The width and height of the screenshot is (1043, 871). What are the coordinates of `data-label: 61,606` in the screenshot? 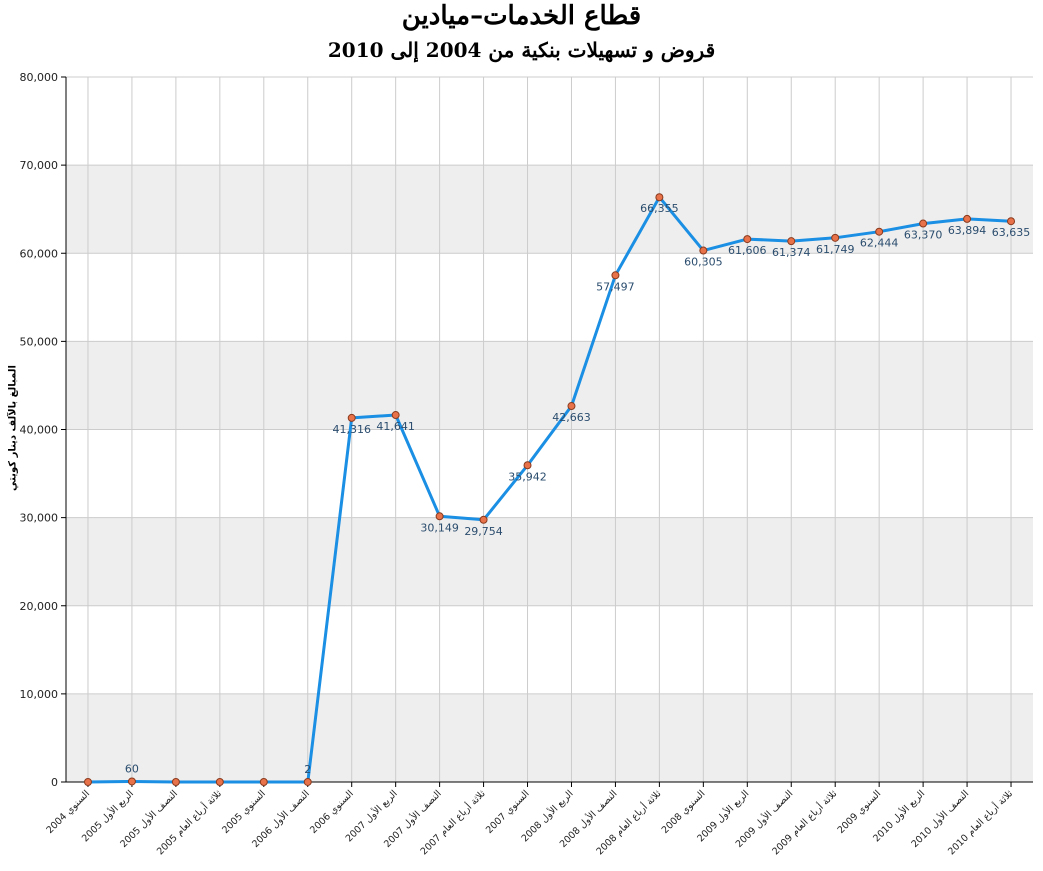 It's located at (747, 250).